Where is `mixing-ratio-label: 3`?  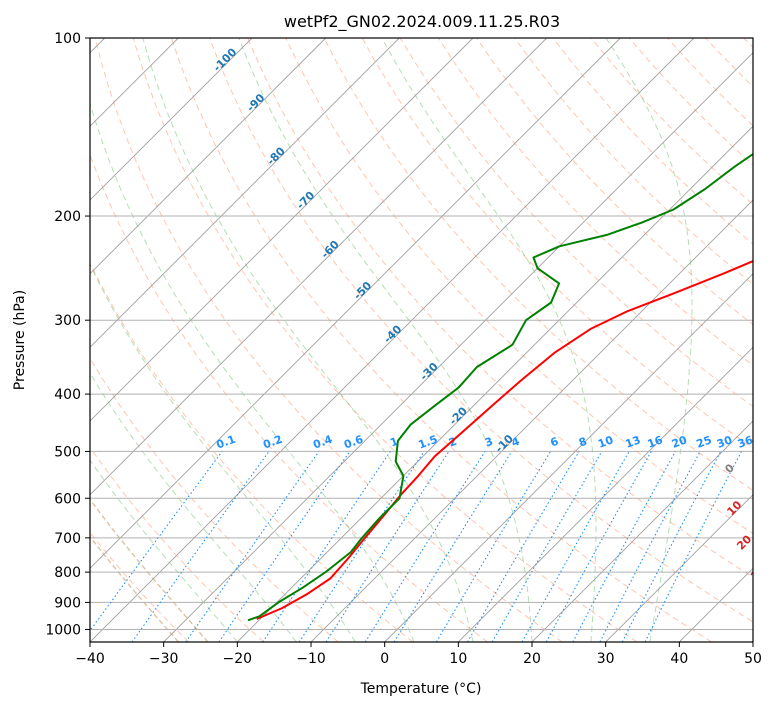 mixing-ratio-label: 3 is located at coordinates (489, 442).